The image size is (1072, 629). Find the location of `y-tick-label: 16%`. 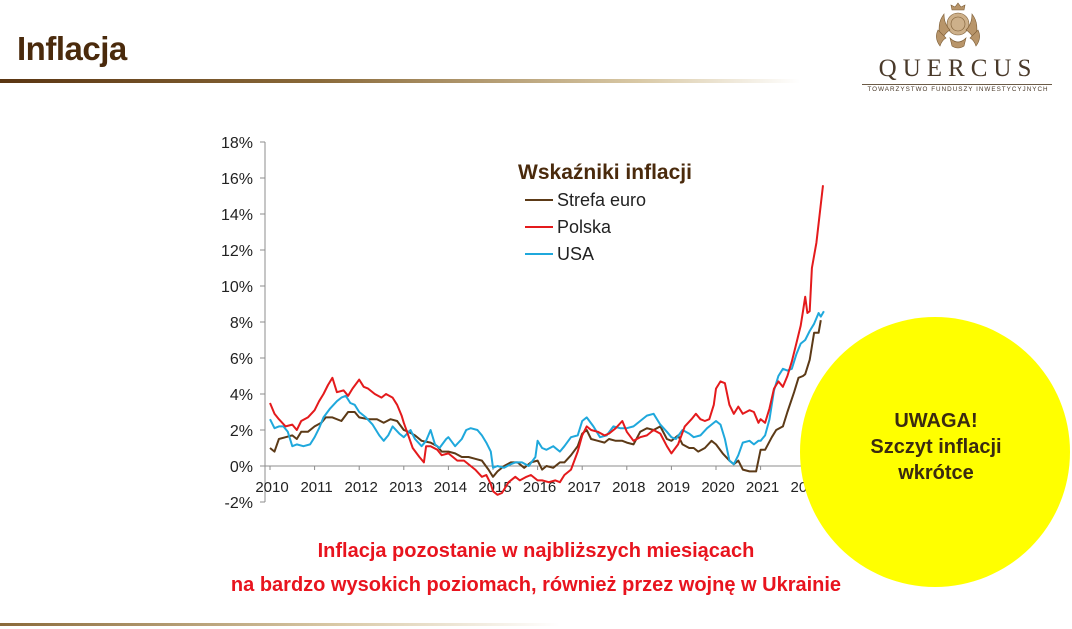

y-tick-label: 16% is located at coordinates (237, 179).